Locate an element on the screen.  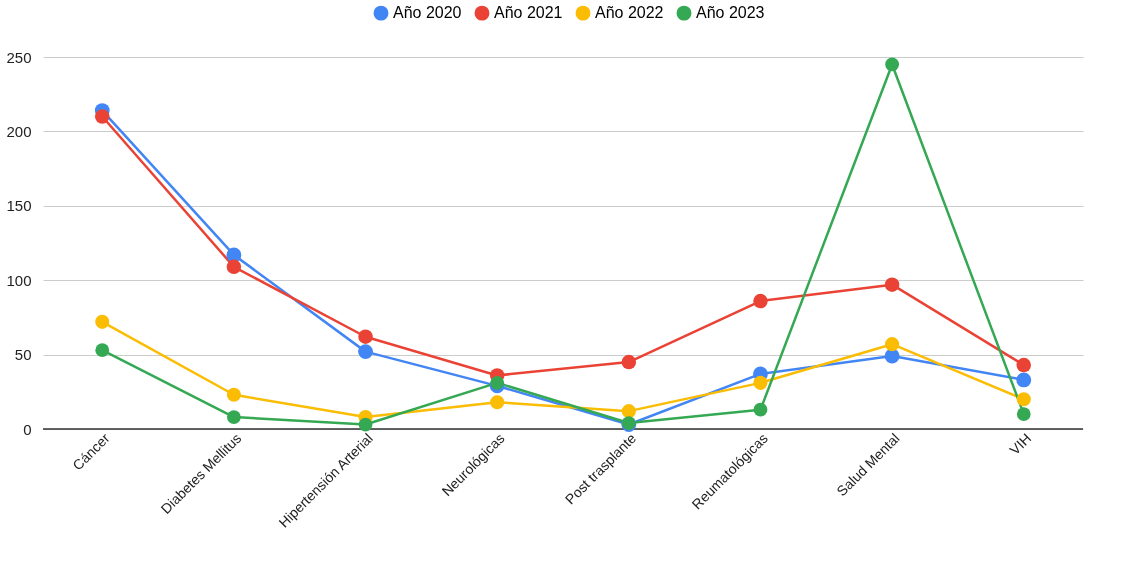
y-tick-label: 100 is located at coordinates (19, 280).